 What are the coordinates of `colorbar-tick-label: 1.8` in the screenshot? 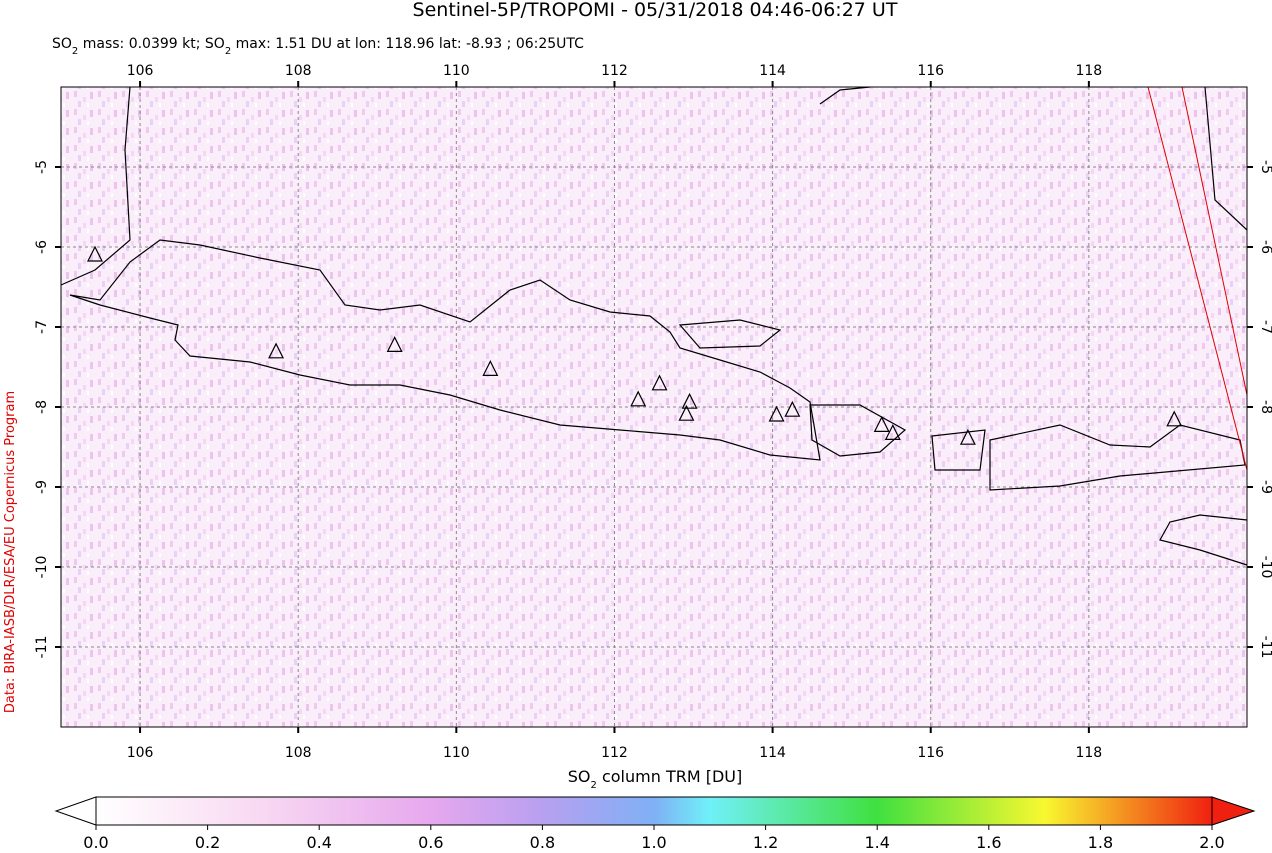 It's located at (1100, 842).